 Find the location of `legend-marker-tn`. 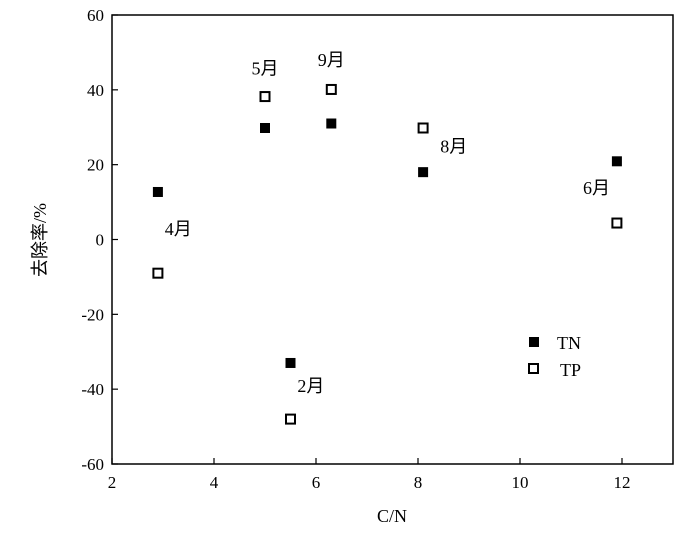

legend-marker-tn is located at coordinates (534, 342).